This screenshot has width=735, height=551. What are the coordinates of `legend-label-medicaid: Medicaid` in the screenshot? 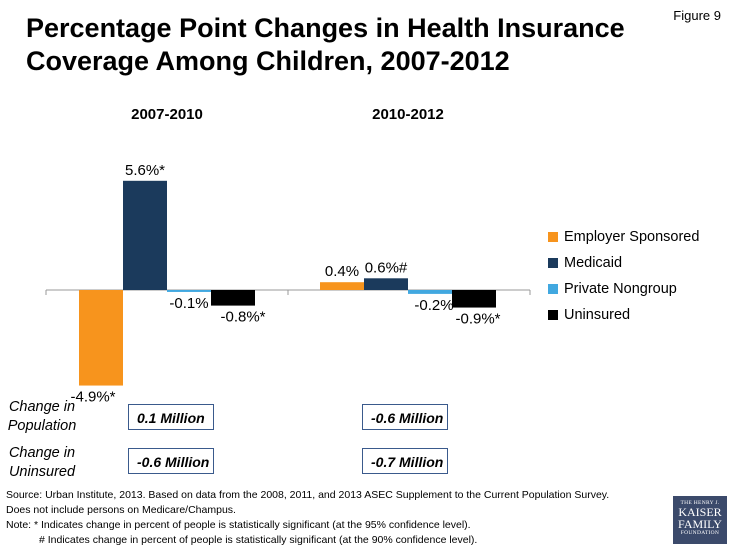 It's located at (593, 263).